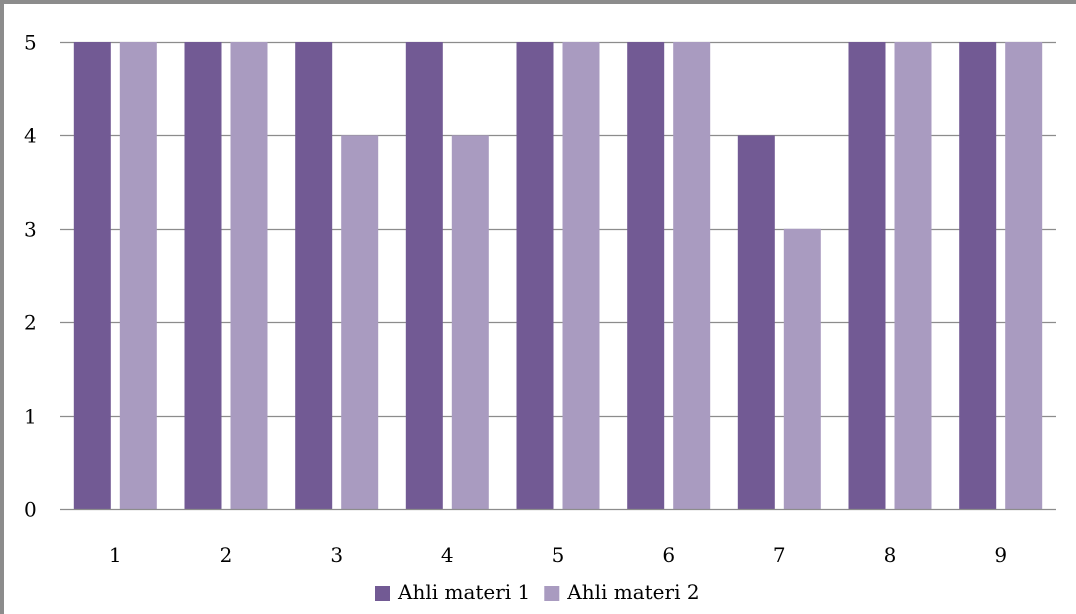 This screenshot has width=1076, height=614. I want to click on legend-swatch-series1, so click(382, 593).